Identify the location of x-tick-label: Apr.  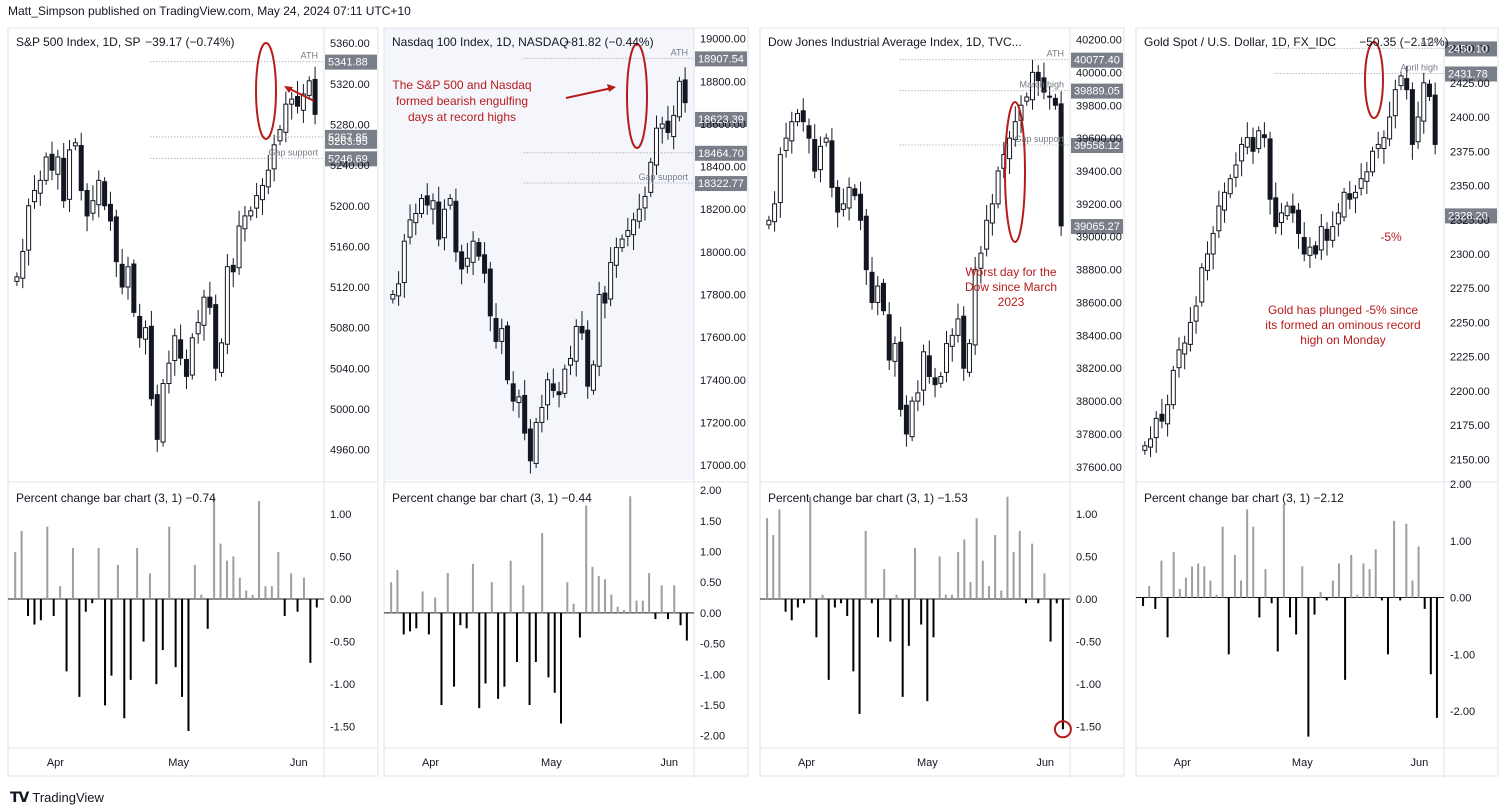
(1182, 763).